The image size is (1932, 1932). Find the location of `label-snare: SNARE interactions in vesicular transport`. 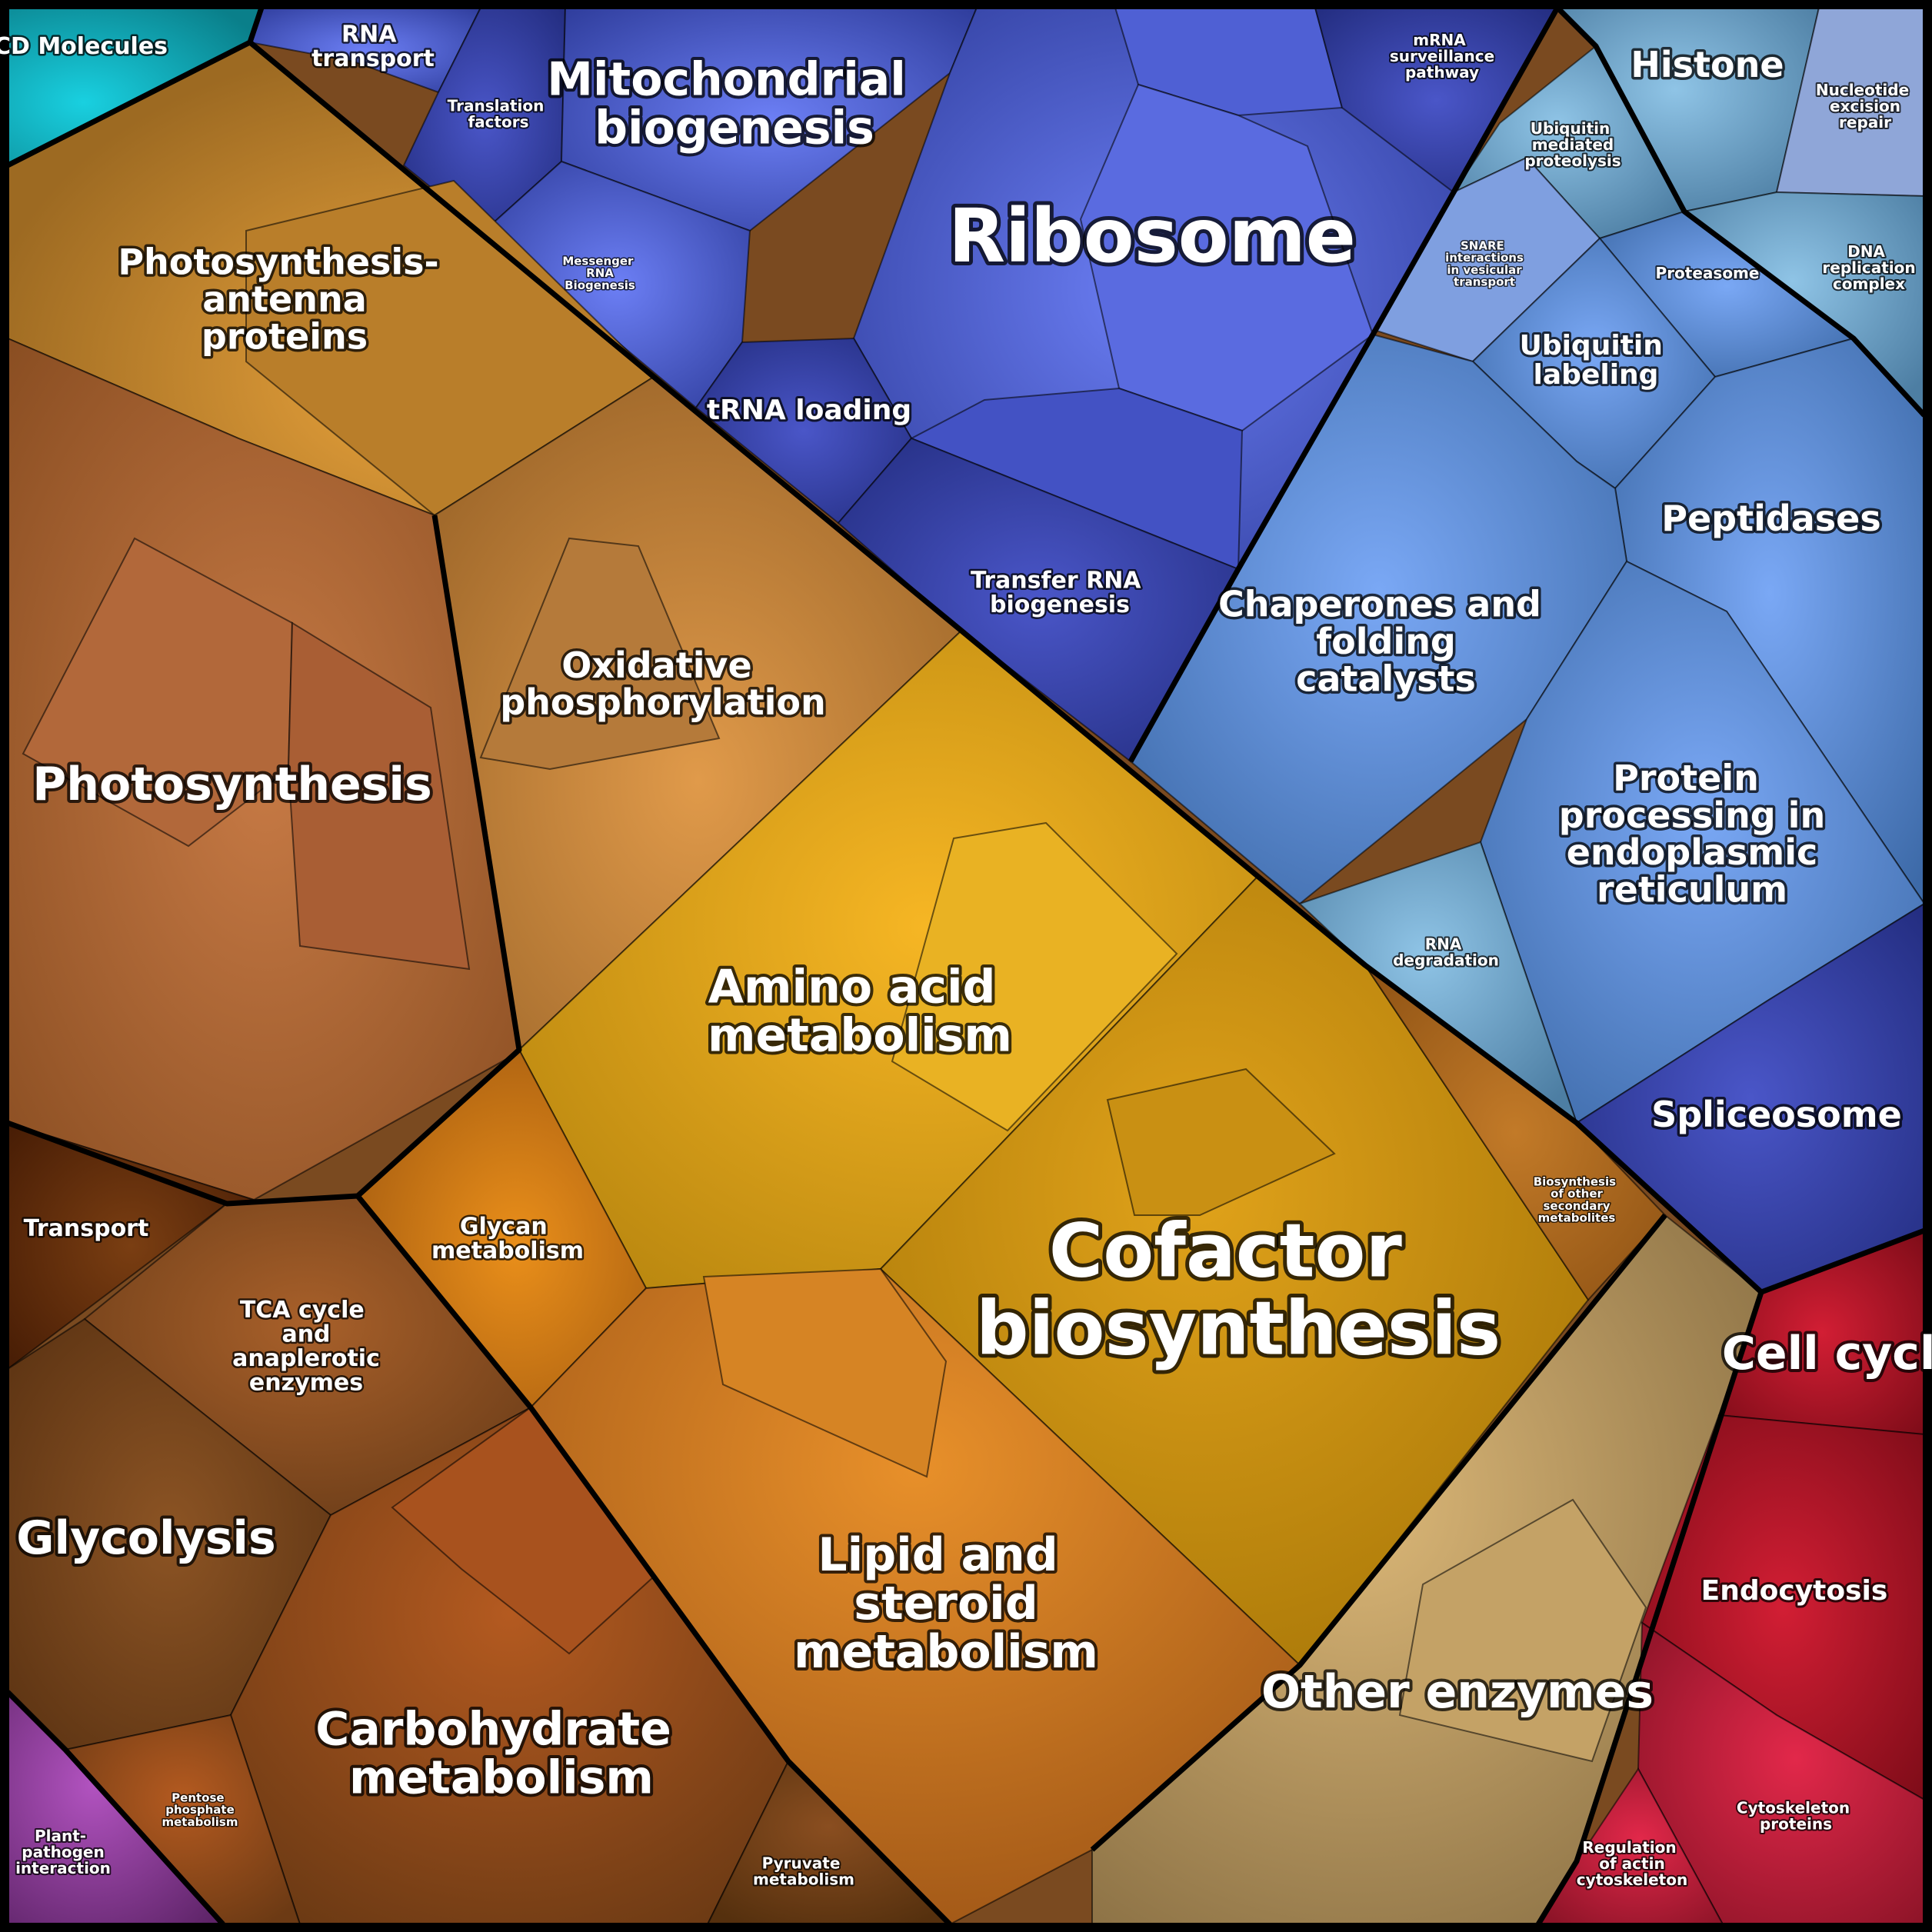

label-snare: SNARE interactions in vesicular transport is located at coordinates (1484, 263).